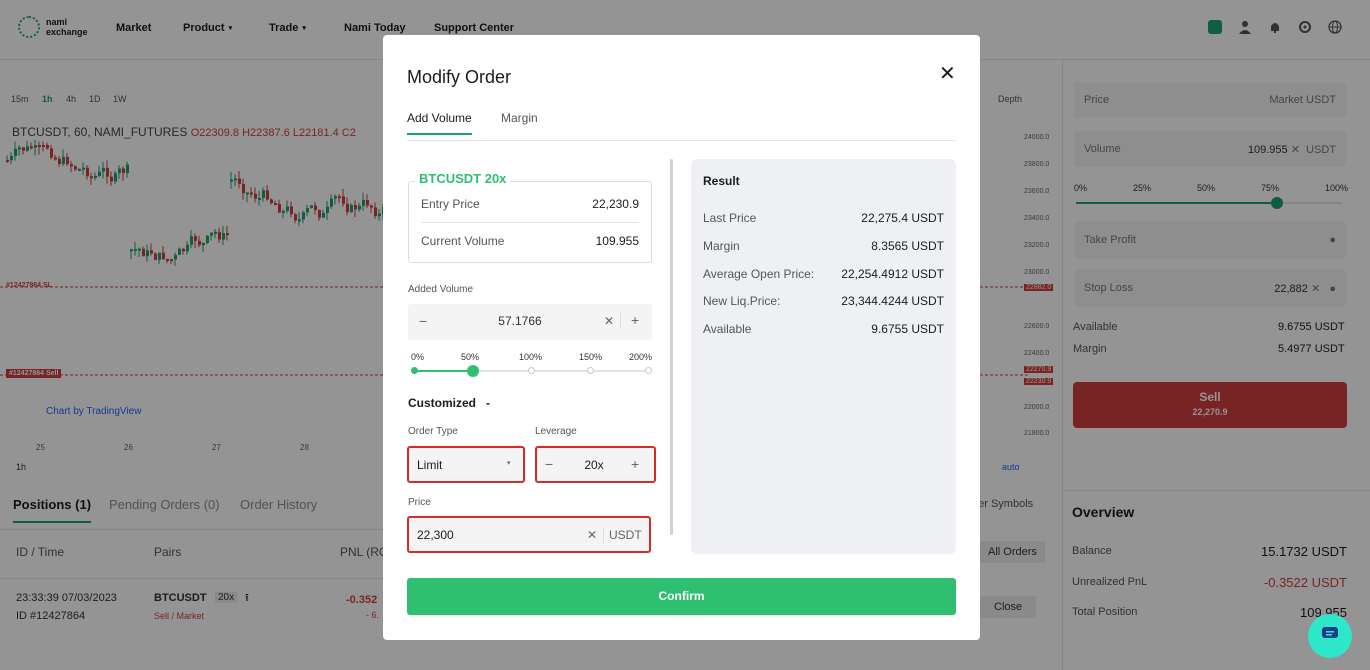 This screenshot has width=1370, height=670. What do you see at coordinates (439, 123) in the screenshot?
I see `tab-add-volume: Add Volume` at bounding box center [439, 123].